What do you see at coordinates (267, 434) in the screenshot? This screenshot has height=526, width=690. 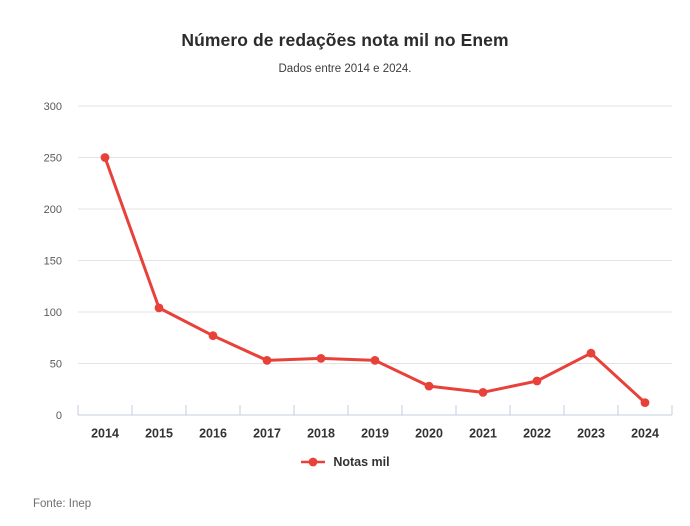 I see `x-axis-tick-label: 2017` at bounding box center [267, 434].